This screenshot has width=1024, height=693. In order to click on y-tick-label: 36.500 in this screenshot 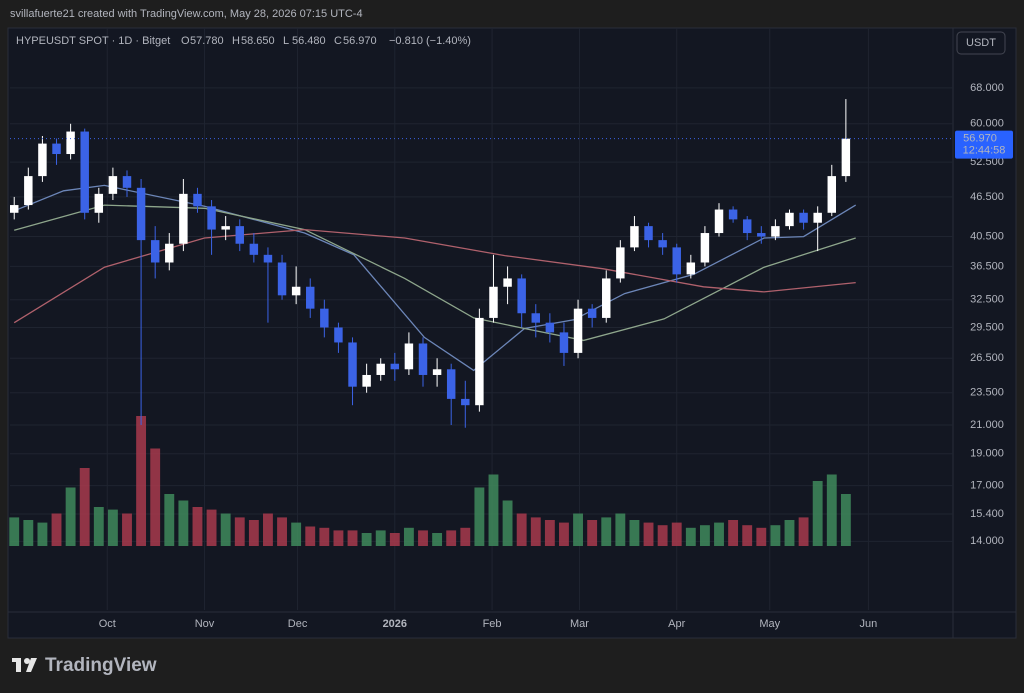, I will do `click(987, 266)`.